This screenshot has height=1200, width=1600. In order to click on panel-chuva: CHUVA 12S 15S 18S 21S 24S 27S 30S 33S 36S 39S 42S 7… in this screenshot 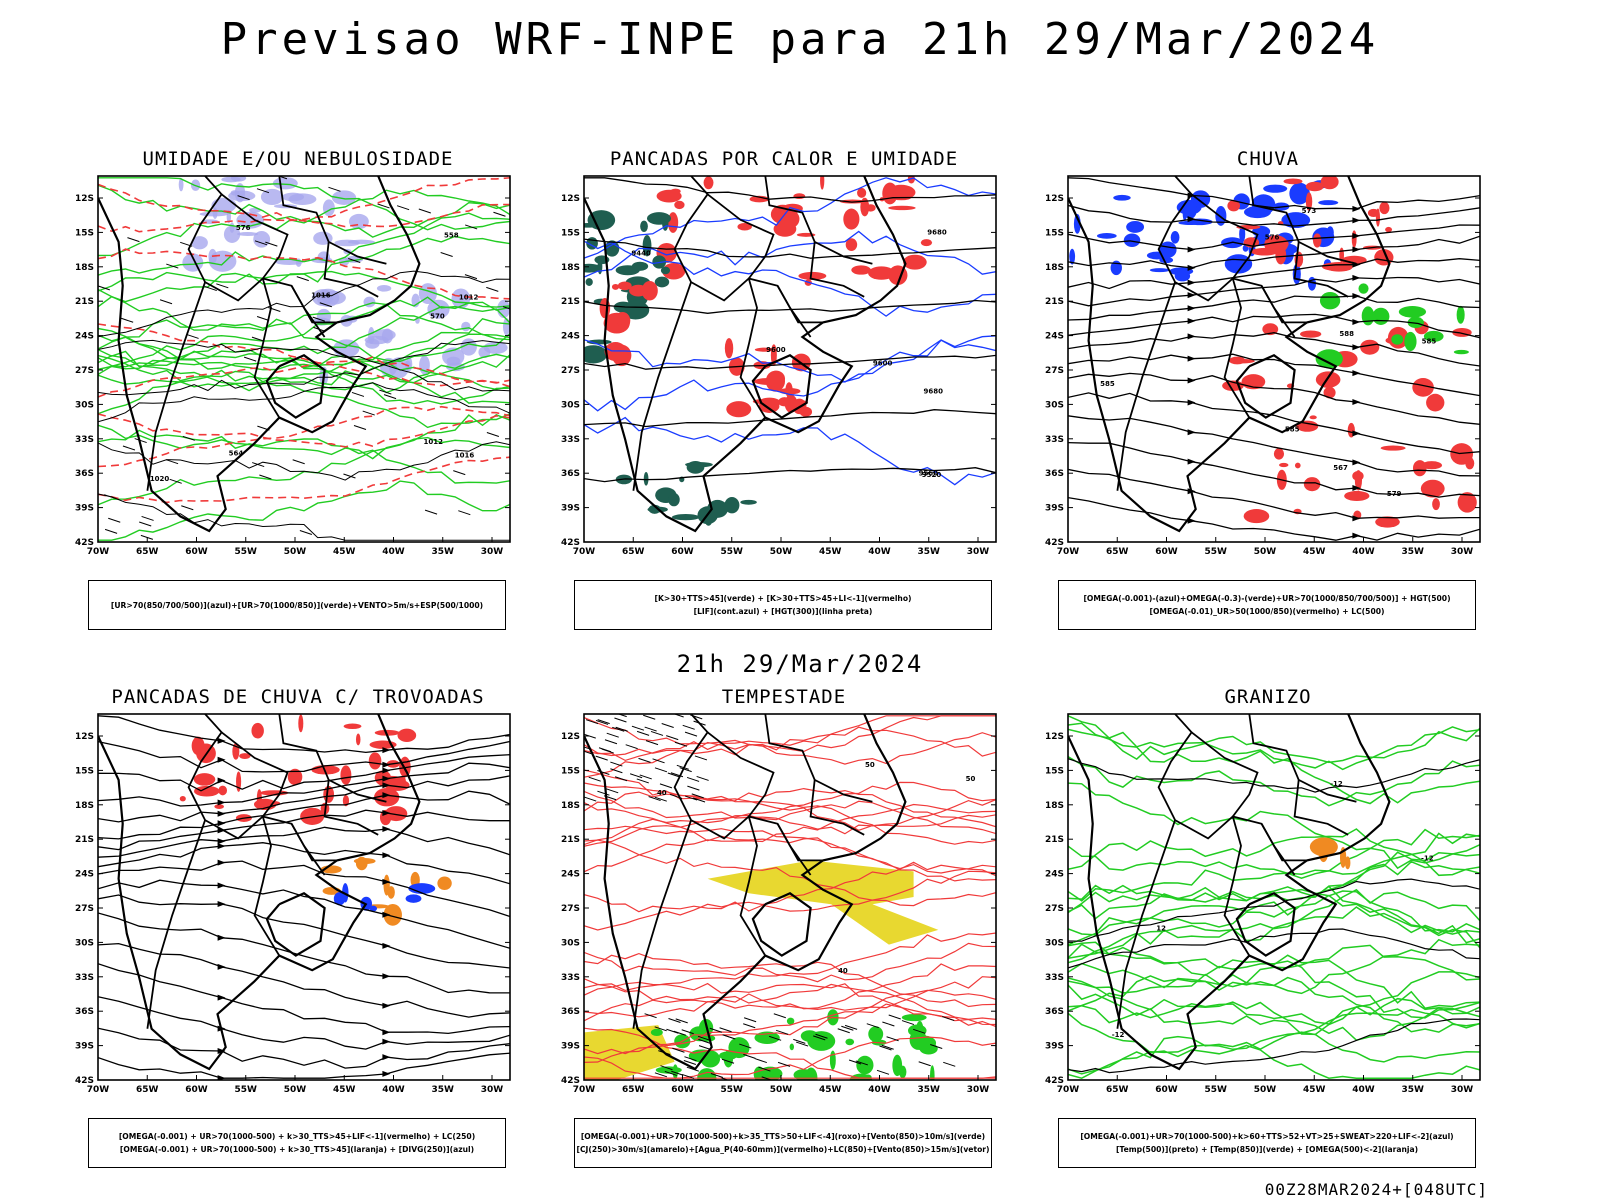, I will do `click(1268, 389)`.